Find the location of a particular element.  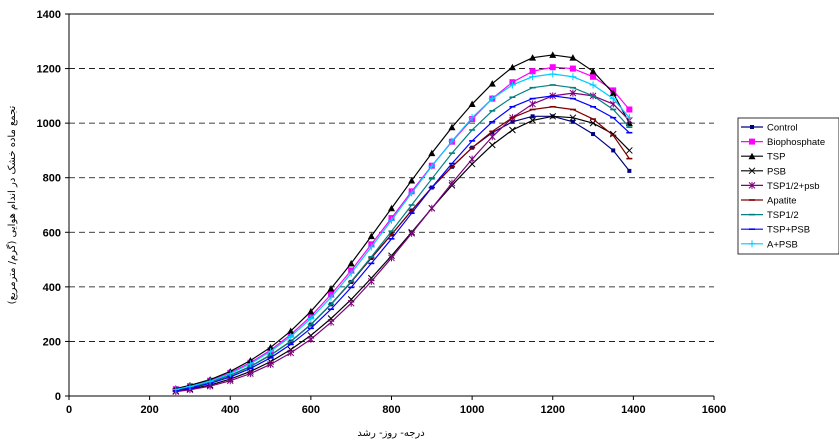

legend-label: TSP+PSB is located at coordinates (788, 230).